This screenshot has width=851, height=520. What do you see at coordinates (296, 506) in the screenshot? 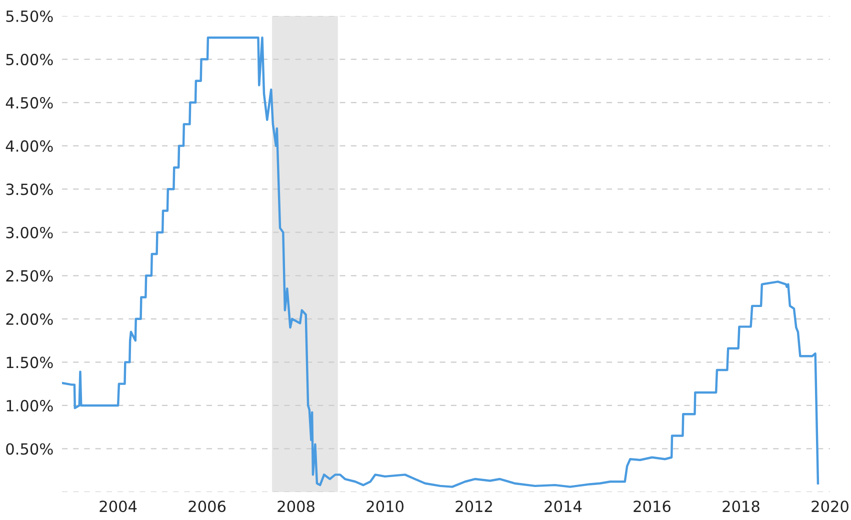
I see `x-tick-label: 2008` at bounding box center [296, 506].